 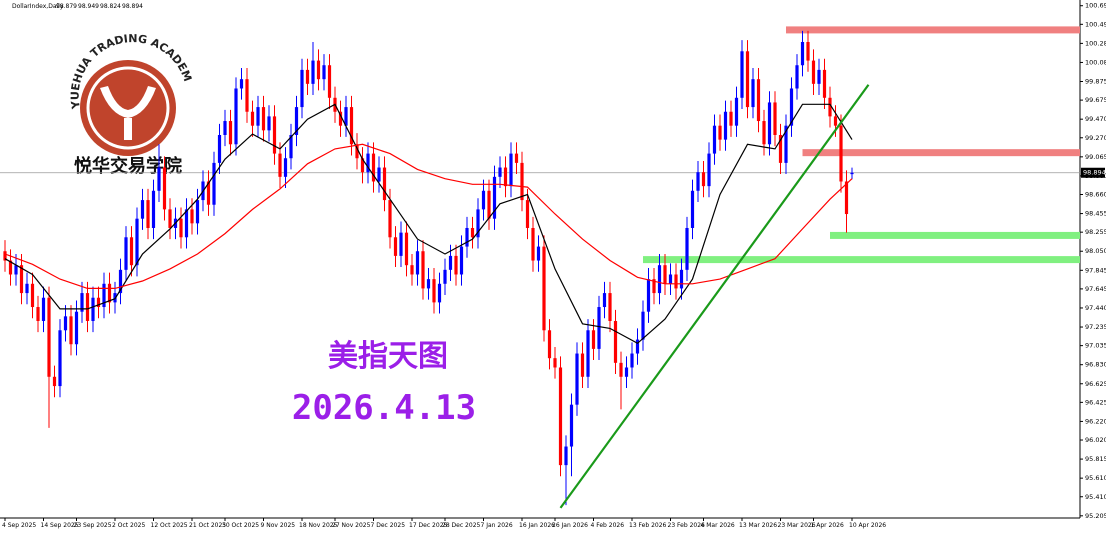 What do you see at coordinates (428, 525) in the screenshot?
I see `x-tick-label: 17 Dec 2025` at bounding box center [428, 525].